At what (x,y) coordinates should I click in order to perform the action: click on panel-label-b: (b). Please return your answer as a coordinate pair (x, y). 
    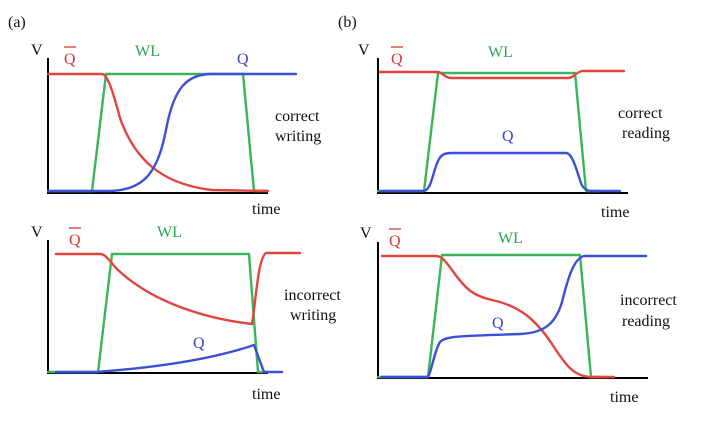
    Looking at the image, I should click on (347, 22).